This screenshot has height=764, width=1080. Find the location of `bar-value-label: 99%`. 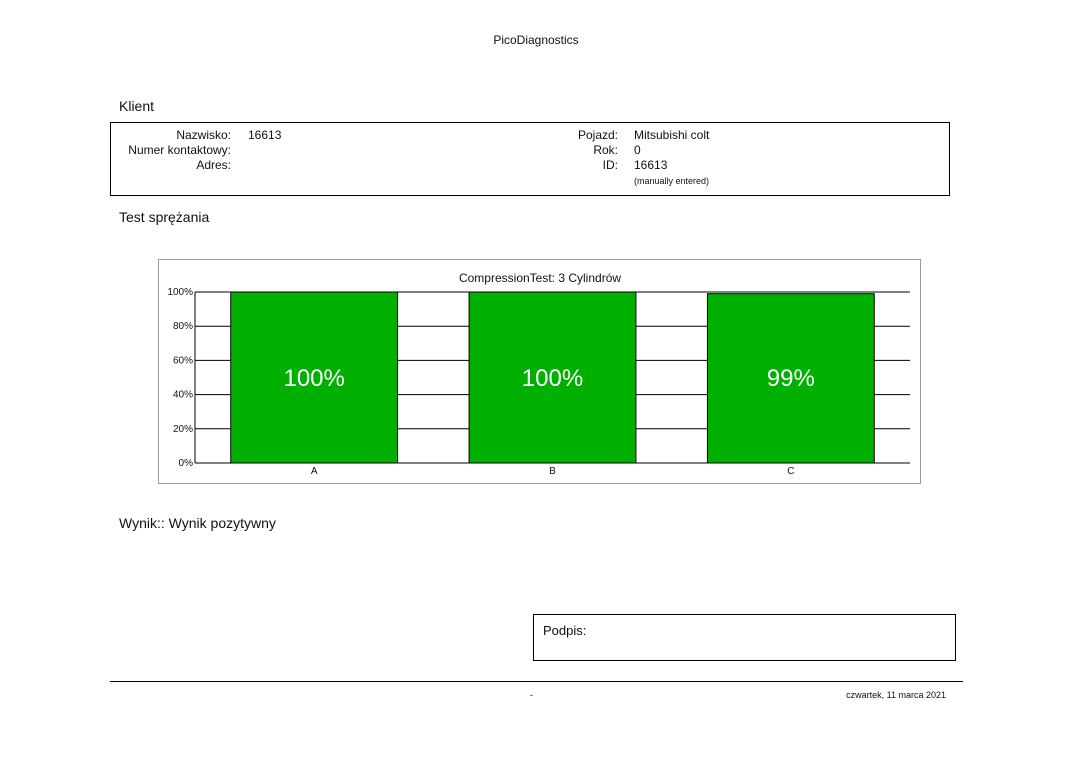

bar-value-label: 99% is located at coordinates (791, 378).